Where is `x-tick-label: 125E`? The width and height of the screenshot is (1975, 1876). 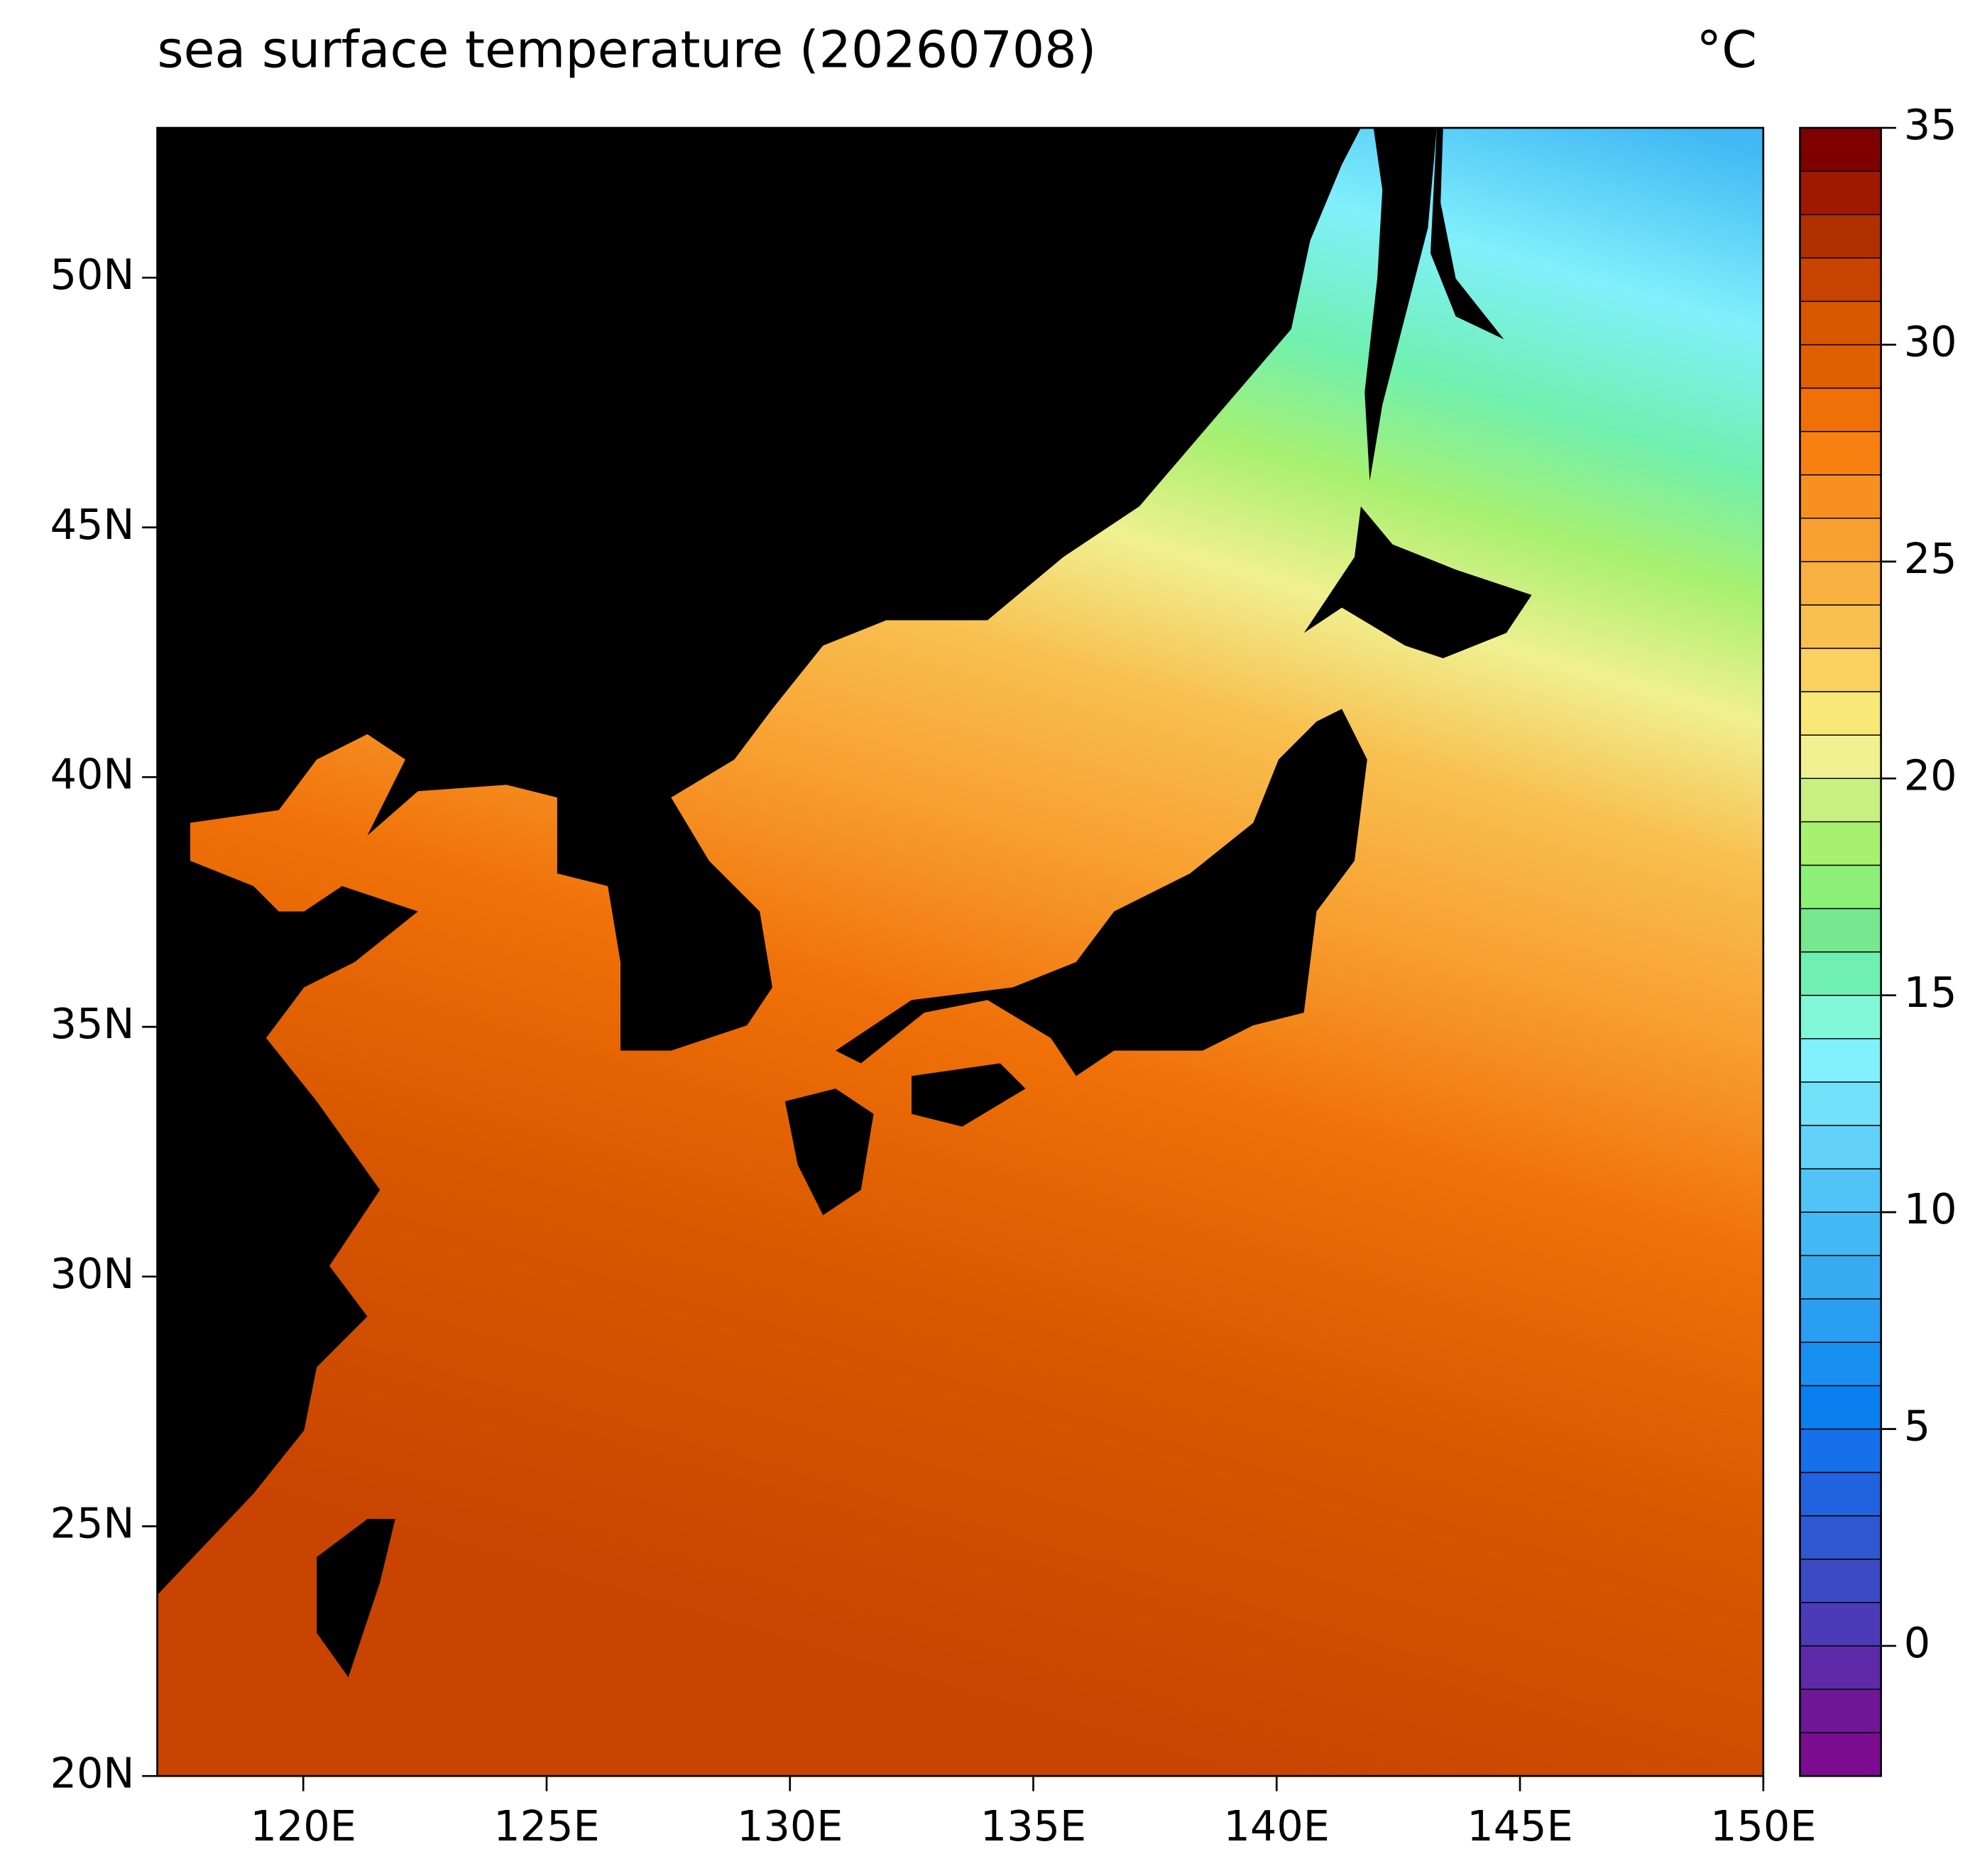
x-tick-label: 125E is located at coordinates (546, 1825).